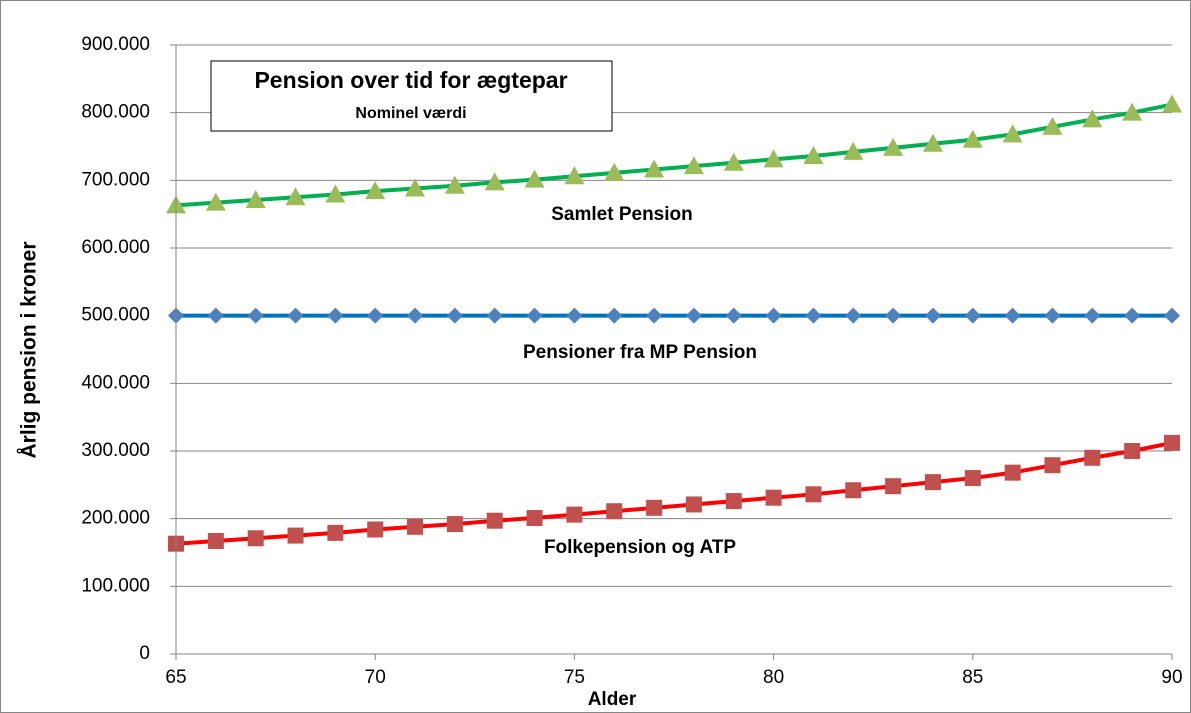 This screenshot has width=1191, height=713. Describe the element at coordinates (115, 179) in the screenshot. I see `y-tick-label: 700.000` at that location.